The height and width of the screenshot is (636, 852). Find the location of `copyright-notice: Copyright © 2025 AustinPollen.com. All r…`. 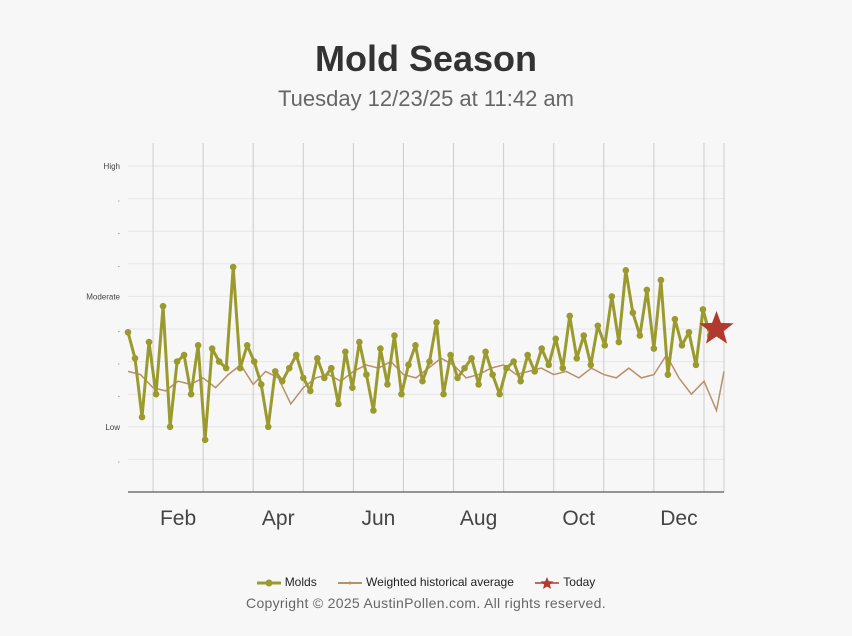

copyright-notice: Copyright © 2025 AustinPollen.com. All r… is located at coordinates (426, 603).